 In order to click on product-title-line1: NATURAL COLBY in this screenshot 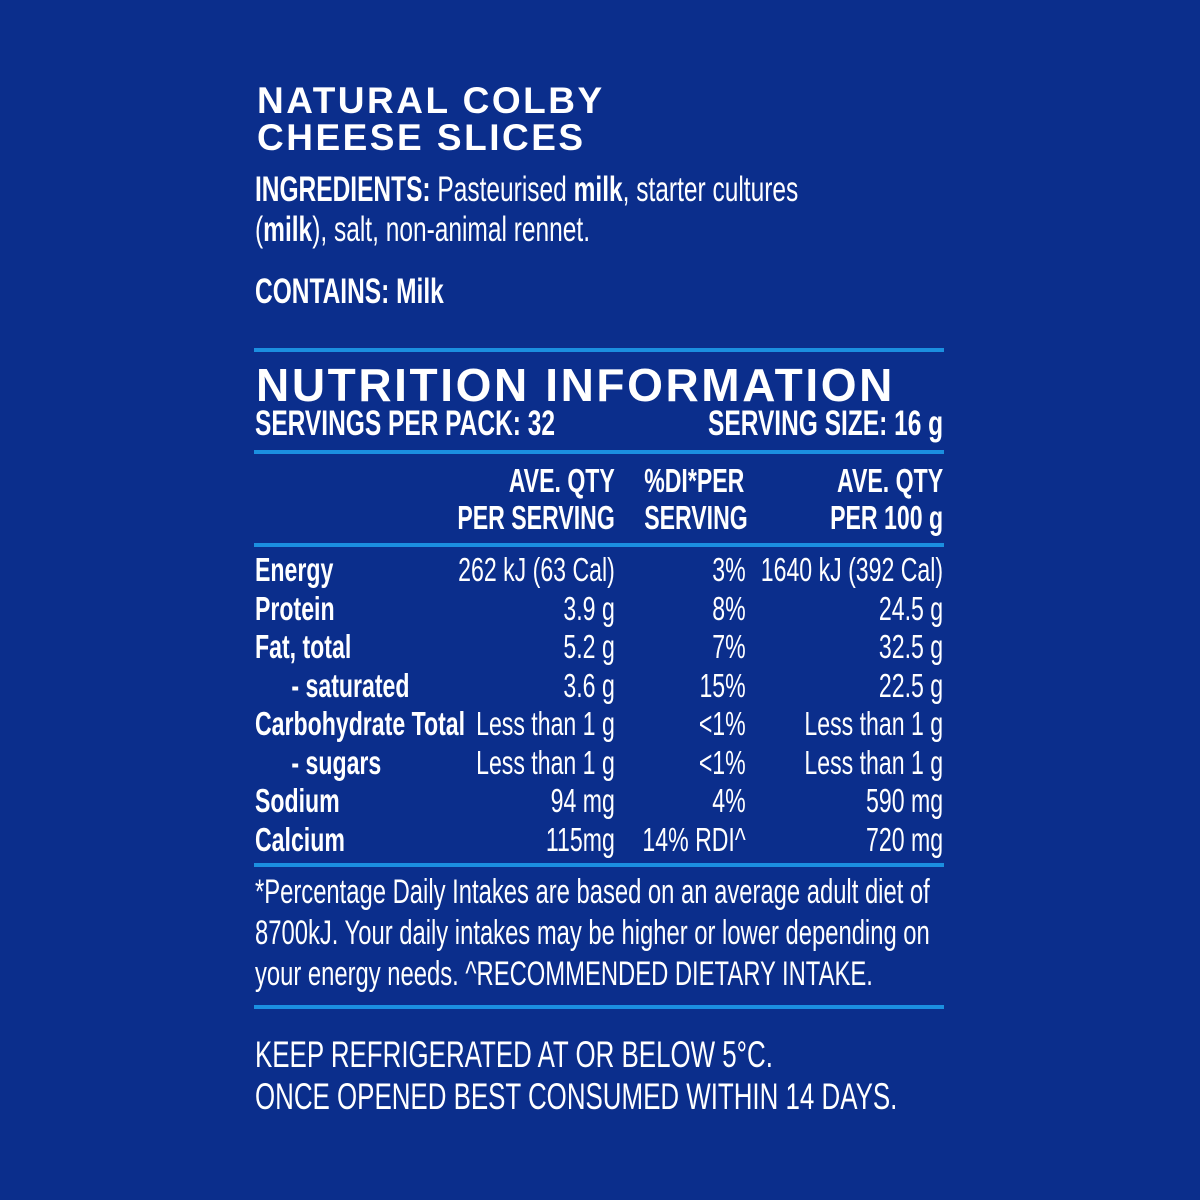, I will do `click(431, 100)`.